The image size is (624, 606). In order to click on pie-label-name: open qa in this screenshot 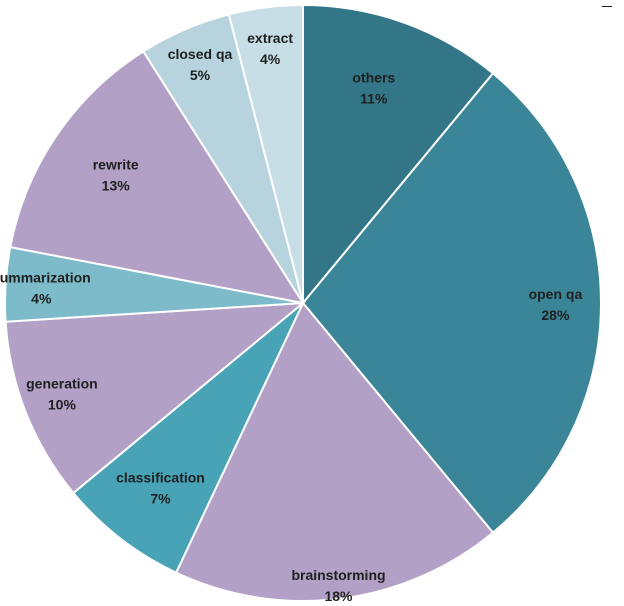, I will do `click(556, 294)`.